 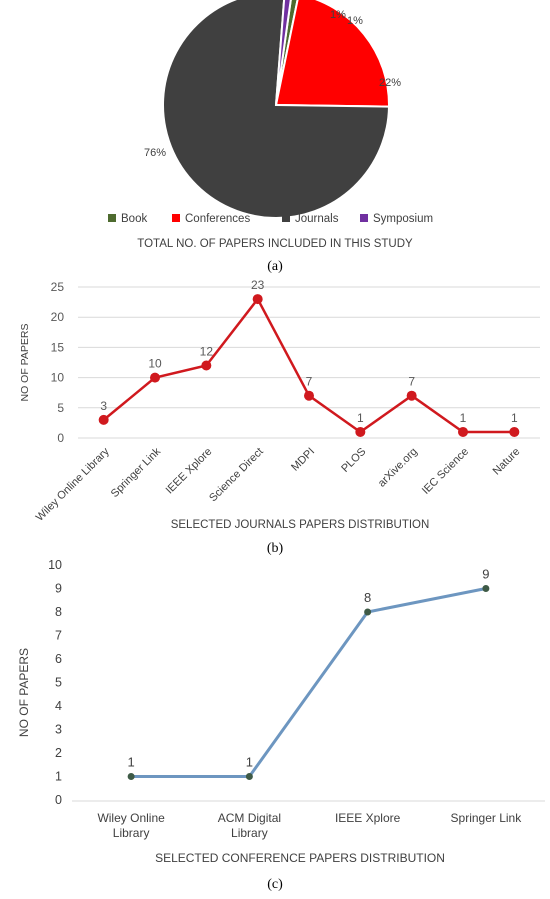 What do you see at coordinates (300, 858) in the screenshot?
I see `conference-xlabel: SELECTED CONFERENCE PAPERS DISTRIBUTION` at bounding box center [300, 858].